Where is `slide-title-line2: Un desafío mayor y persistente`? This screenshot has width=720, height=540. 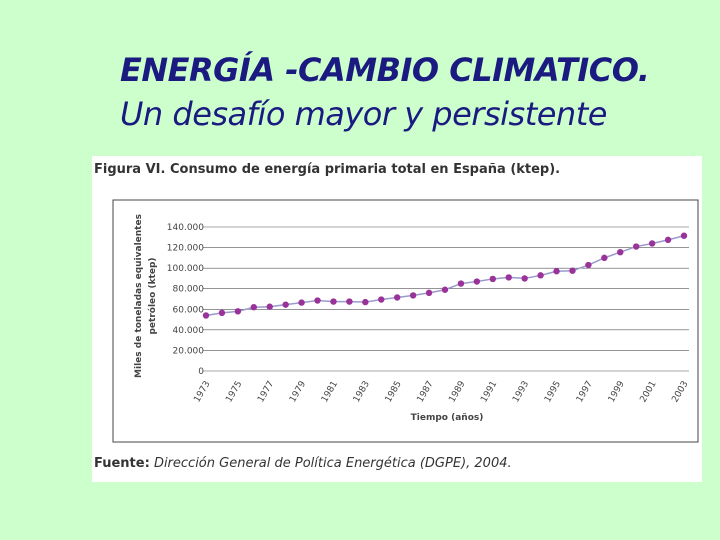 slide-title-line2: Un desafío mayor y persistente is located at coordinates (363, 114).